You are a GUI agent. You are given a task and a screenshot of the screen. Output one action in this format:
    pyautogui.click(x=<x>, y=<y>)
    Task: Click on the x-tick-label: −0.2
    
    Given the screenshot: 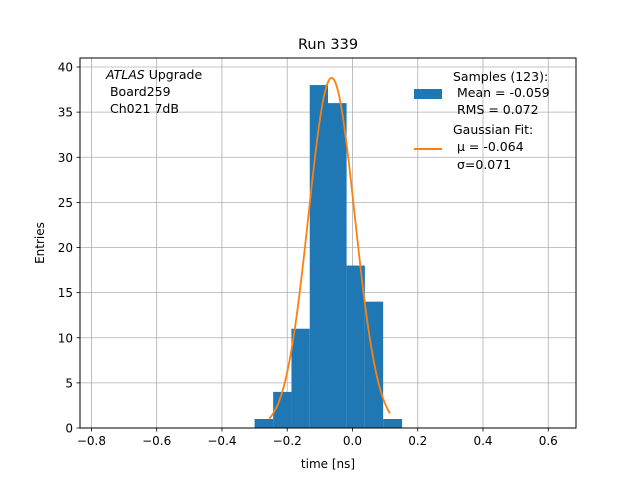 What is the action you would take?
    pyautogui.click(x=287, y=441)
    